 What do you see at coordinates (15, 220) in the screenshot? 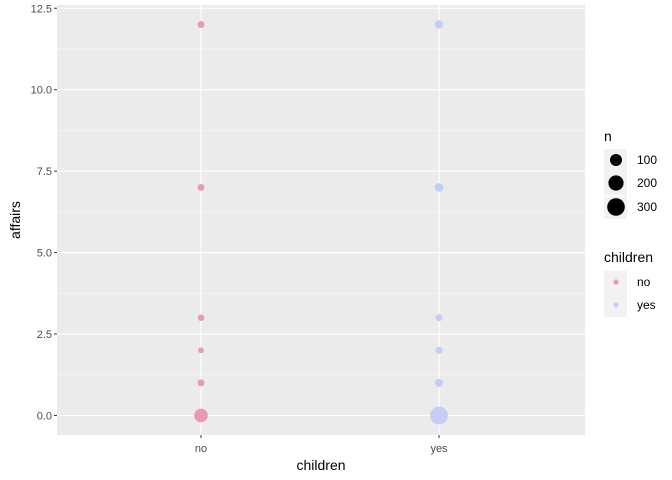
I see `y-axis-title: affairs` at bounding box center [15, 220].